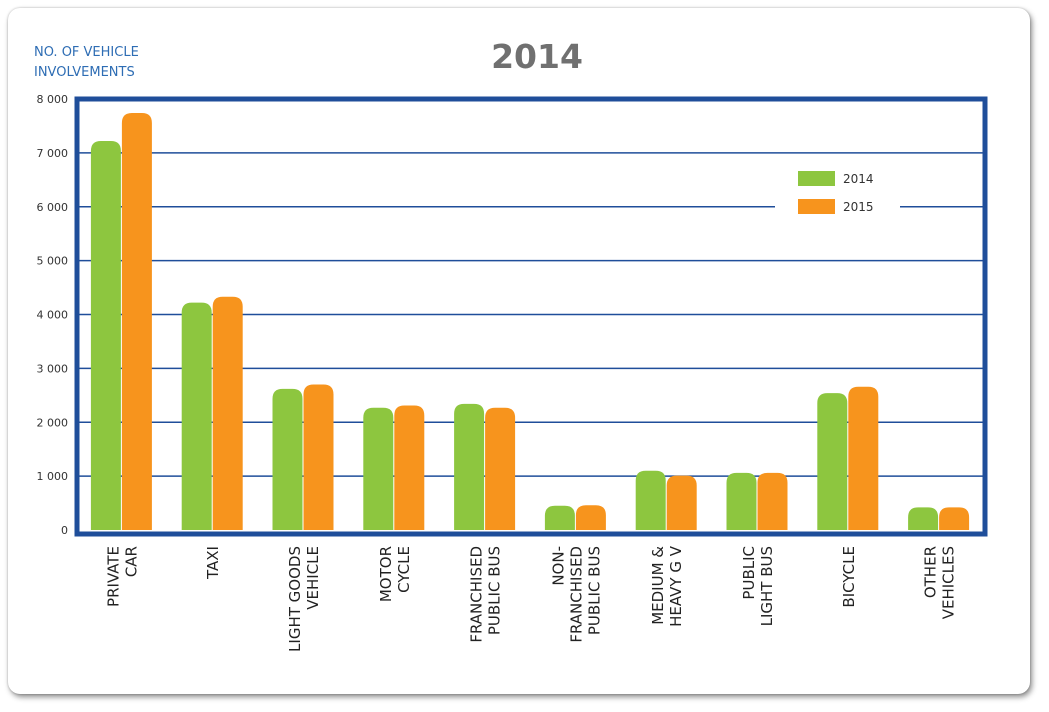 The image size is (1049, 712). I want to click on x-tick-label: CAR, so click(131, 561).